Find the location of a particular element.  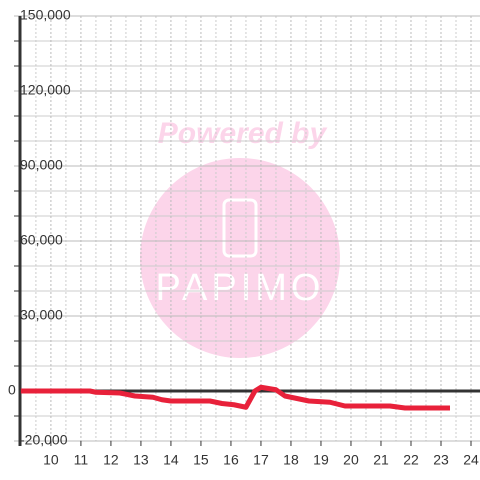

x-tick-label: 16 is located at coordinates (231, 460).